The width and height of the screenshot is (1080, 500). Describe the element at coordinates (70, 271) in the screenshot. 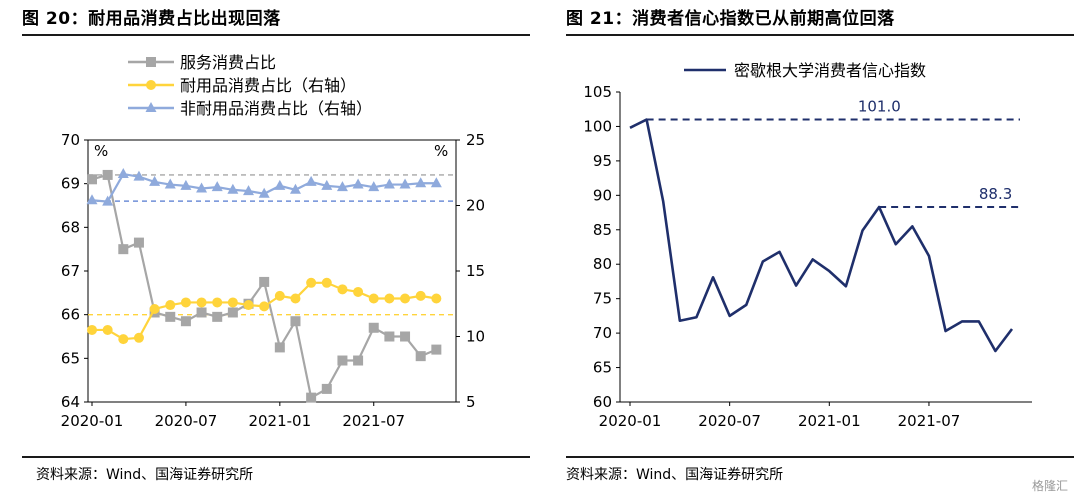

I see `left-y-tick-label: 67` at that location.